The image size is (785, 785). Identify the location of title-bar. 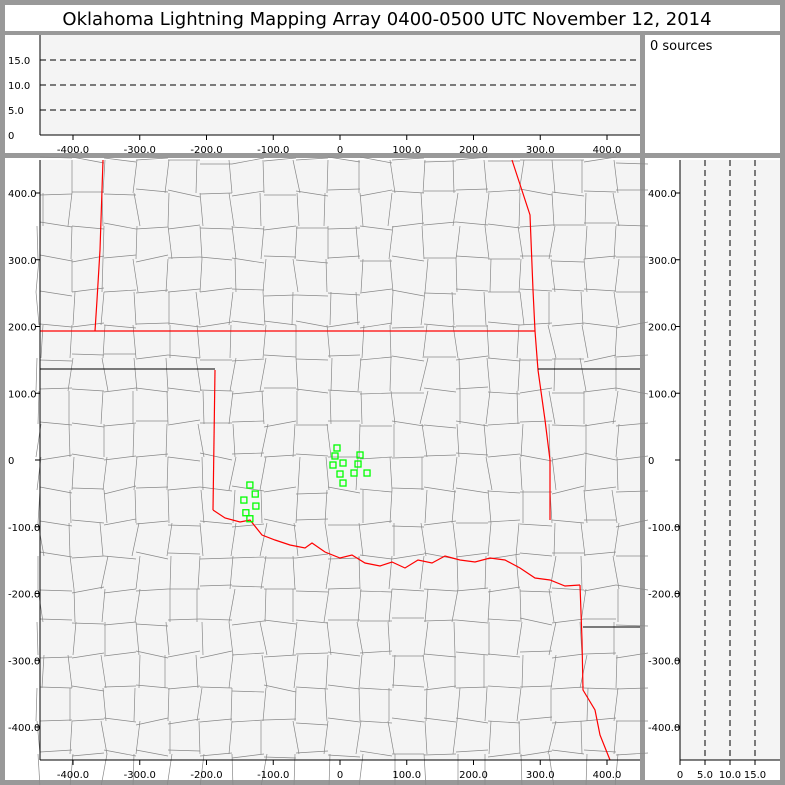
(392, 18).